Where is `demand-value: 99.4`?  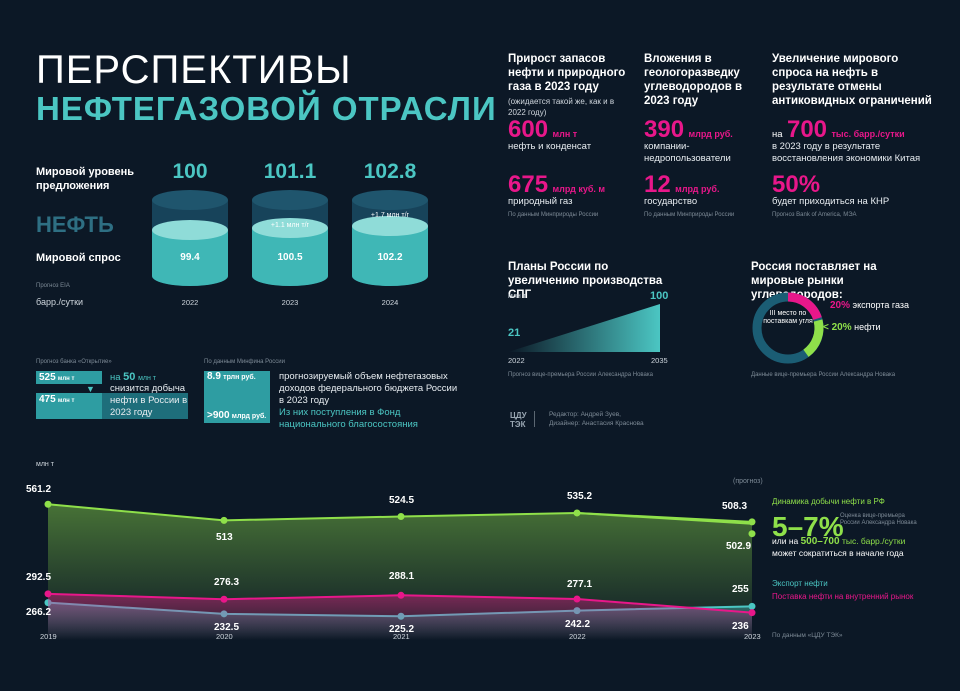
demand-value: 99.4 is located at coordinates (190, 257).